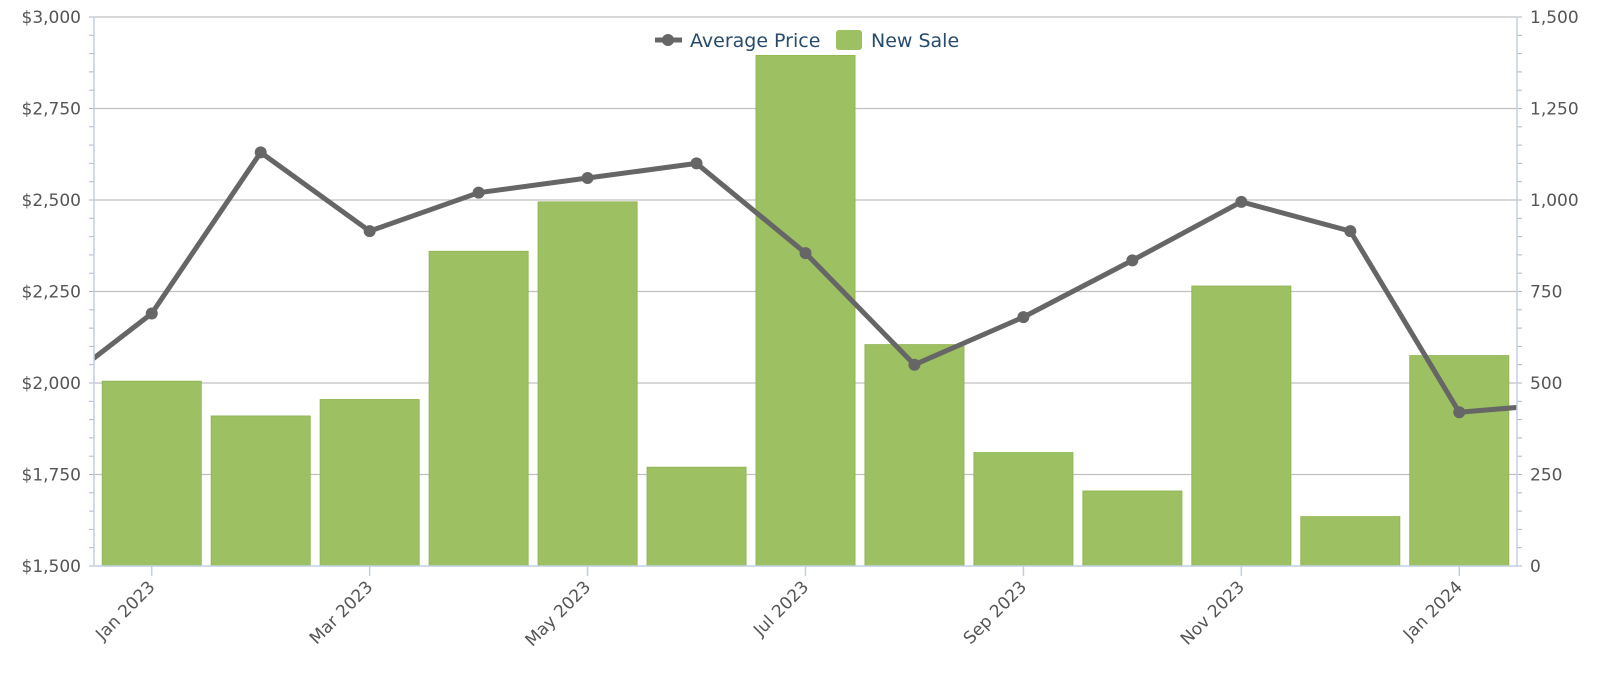 The image size is (1600, 674). What do you see at coordinates (668, 40) in the screenshot?
I see `legend-marker-average-price` at bounding box center [668, 40].